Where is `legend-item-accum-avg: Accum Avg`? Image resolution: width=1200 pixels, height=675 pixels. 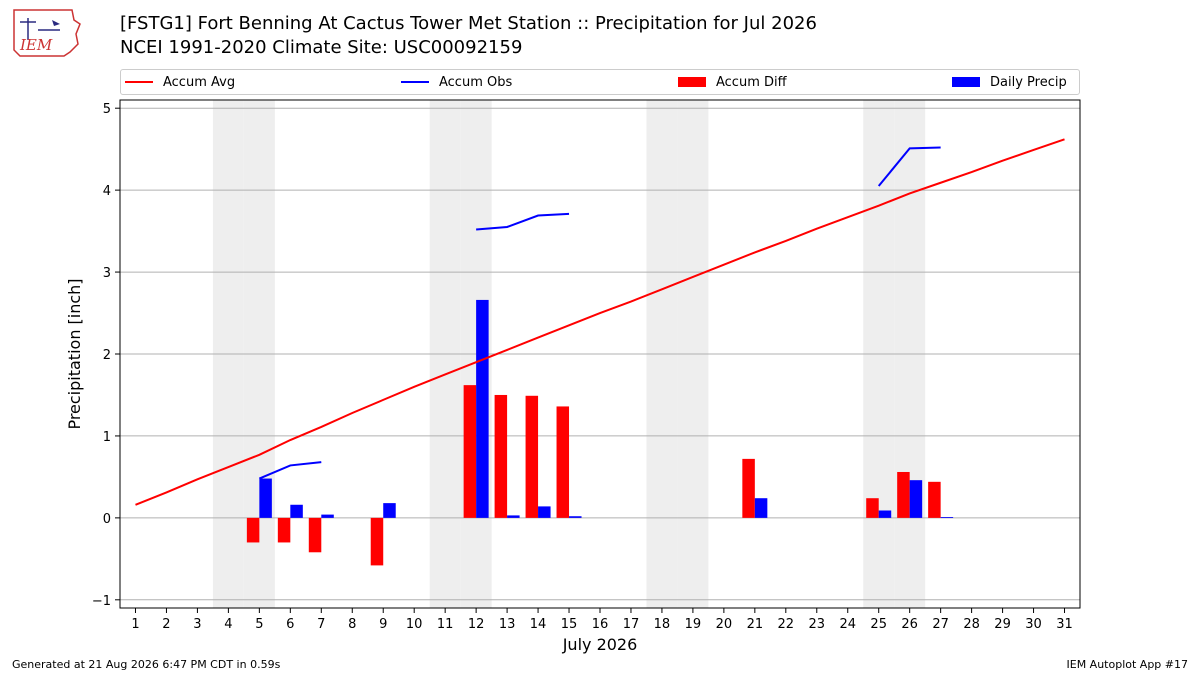
legend-item-accum-avg: Accum Avg is located at coordinates (180, 82).